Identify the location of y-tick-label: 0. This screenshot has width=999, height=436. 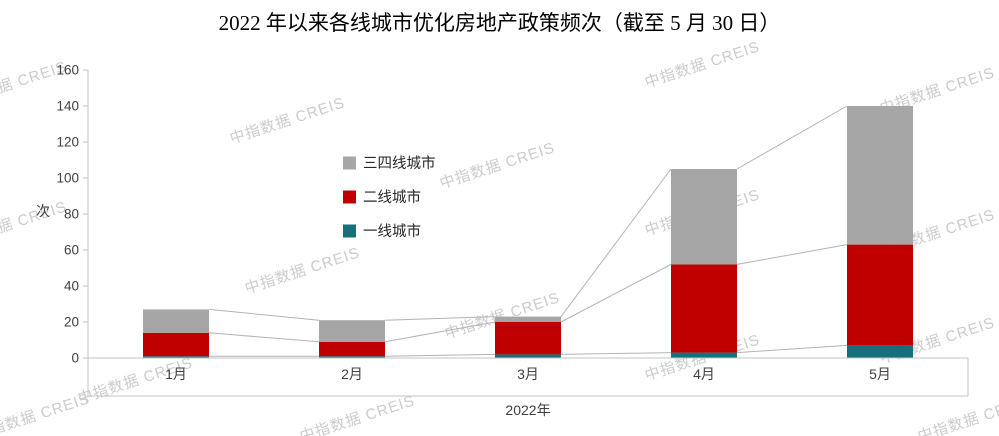
(75, 358).